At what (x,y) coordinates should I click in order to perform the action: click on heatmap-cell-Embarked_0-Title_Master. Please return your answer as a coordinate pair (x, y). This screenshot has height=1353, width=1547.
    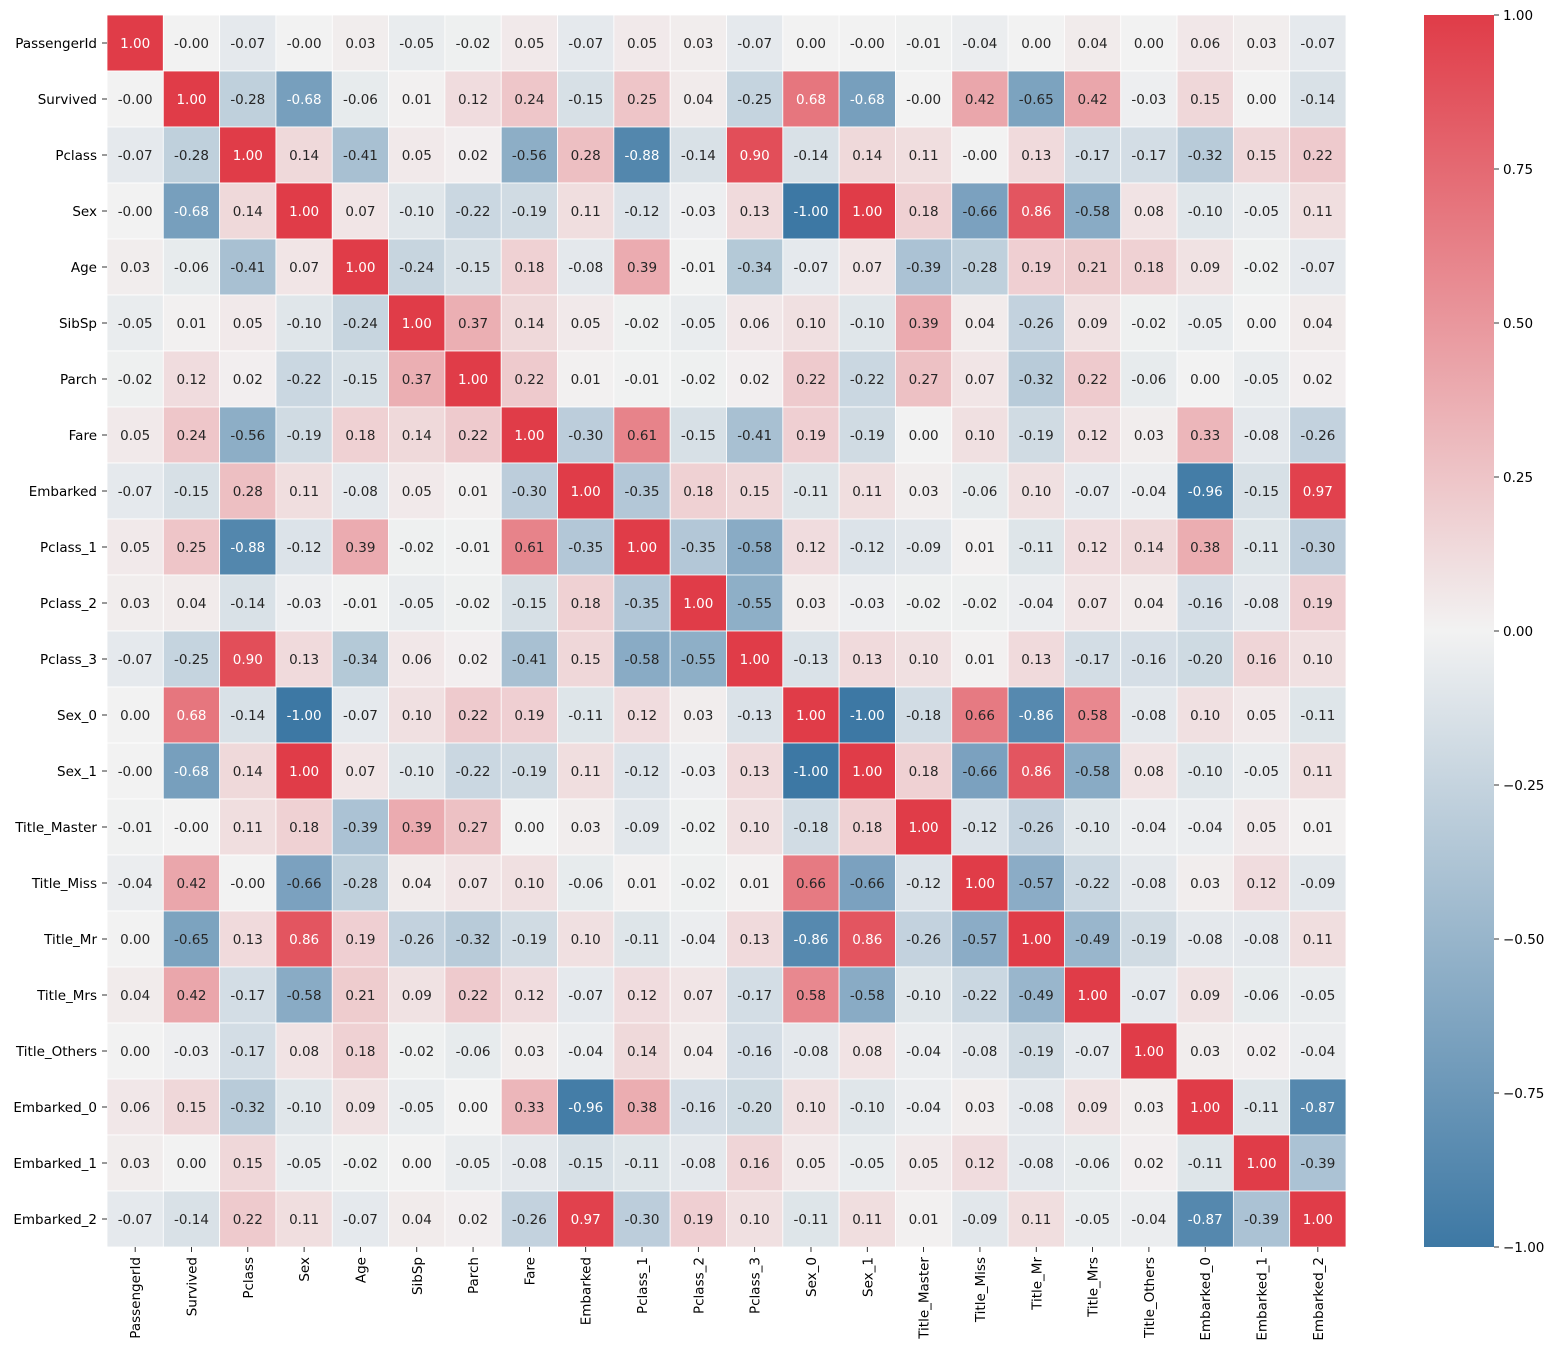
    Looking at the image, I should click on (924, 1107).